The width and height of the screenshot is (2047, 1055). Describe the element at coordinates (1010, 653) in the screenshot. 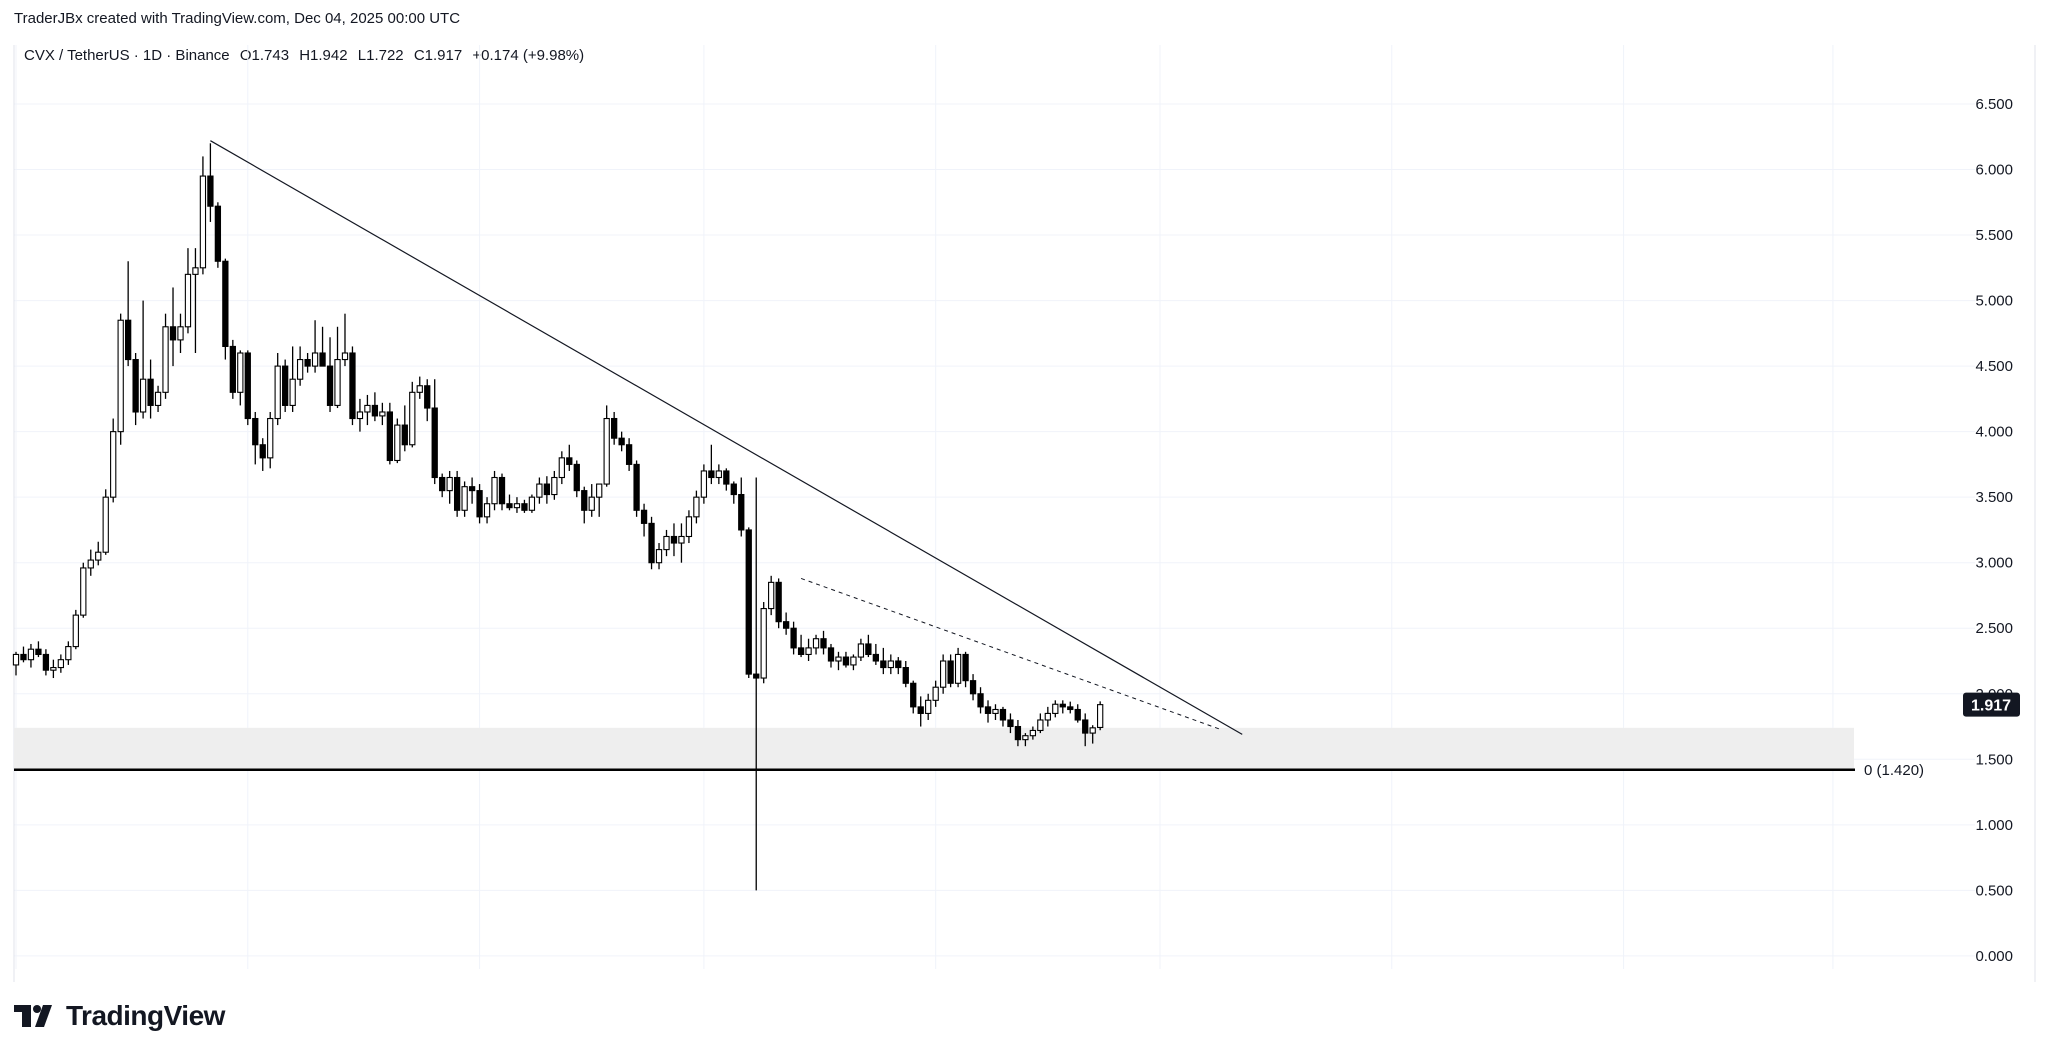

I see `dashed-trendline` at that location.